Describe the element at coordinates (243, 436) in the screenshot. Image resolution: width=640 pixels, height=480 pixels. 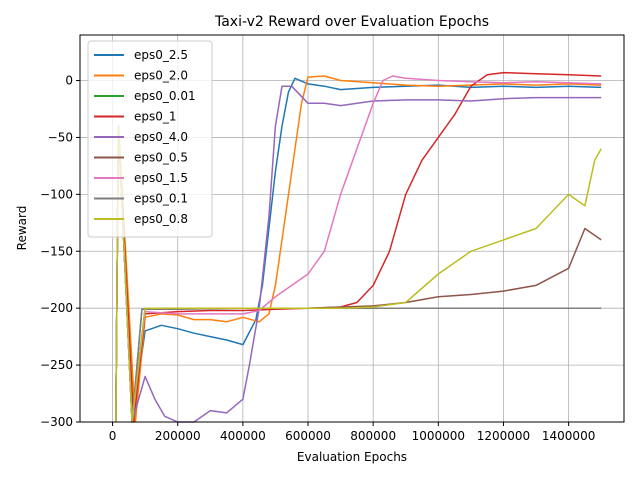
I see `x-tick-label: 400000` at that location.